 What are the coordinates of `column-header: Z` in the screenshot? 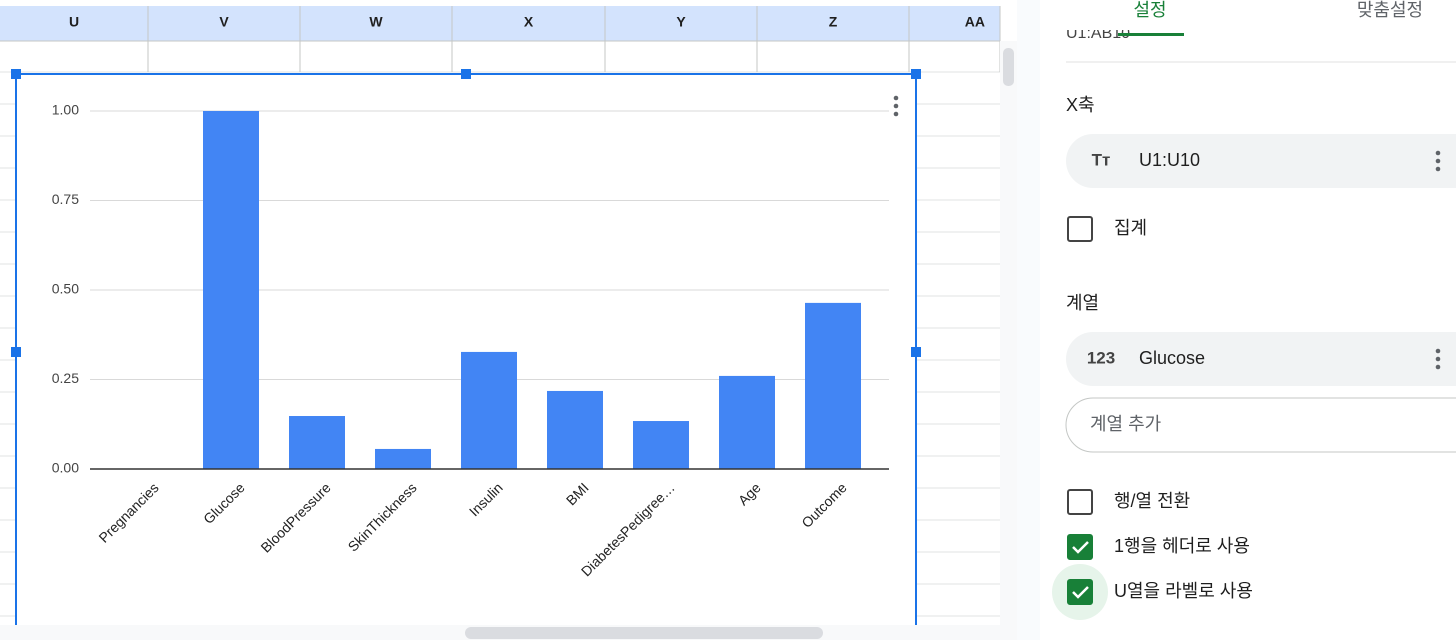 It's located at (833, 22).